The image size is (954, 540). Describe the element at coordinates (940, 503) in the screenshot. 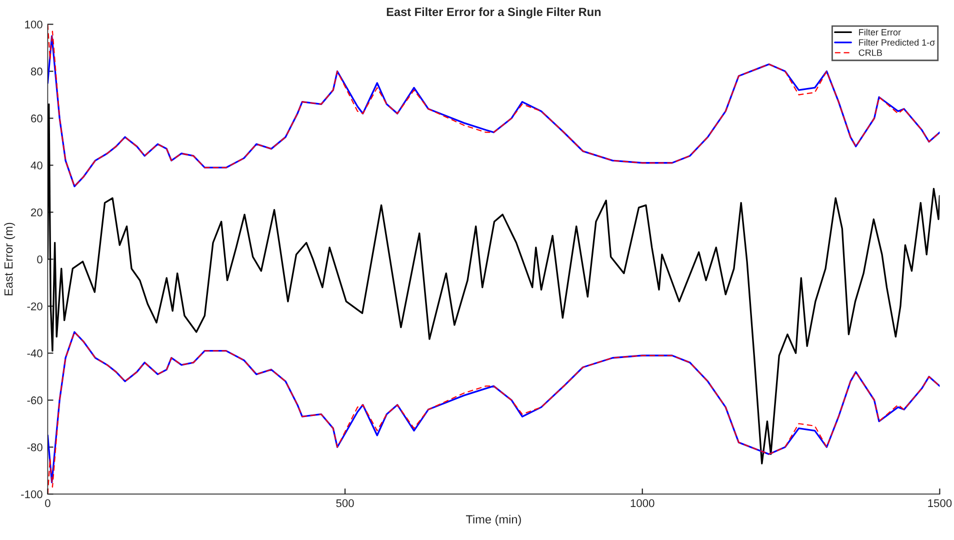

I see `x-tick-label: 1500` at that location.